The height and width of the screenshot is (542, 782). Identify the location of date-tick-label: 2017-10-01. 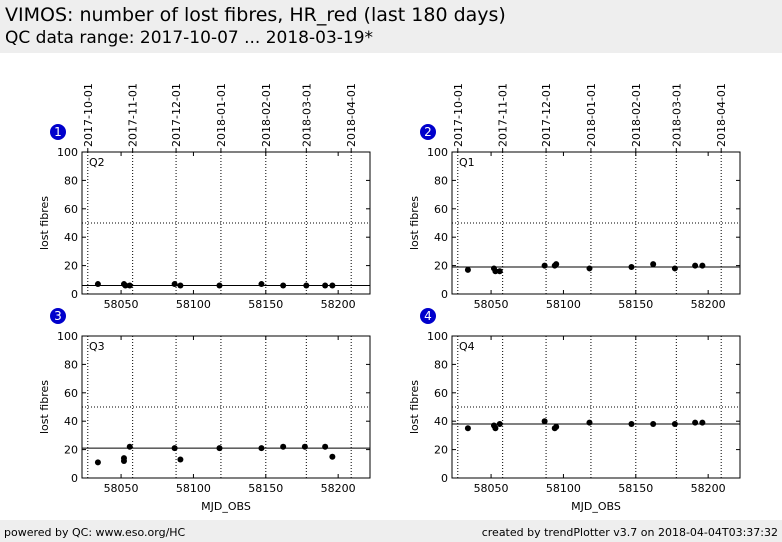
(458, 115).